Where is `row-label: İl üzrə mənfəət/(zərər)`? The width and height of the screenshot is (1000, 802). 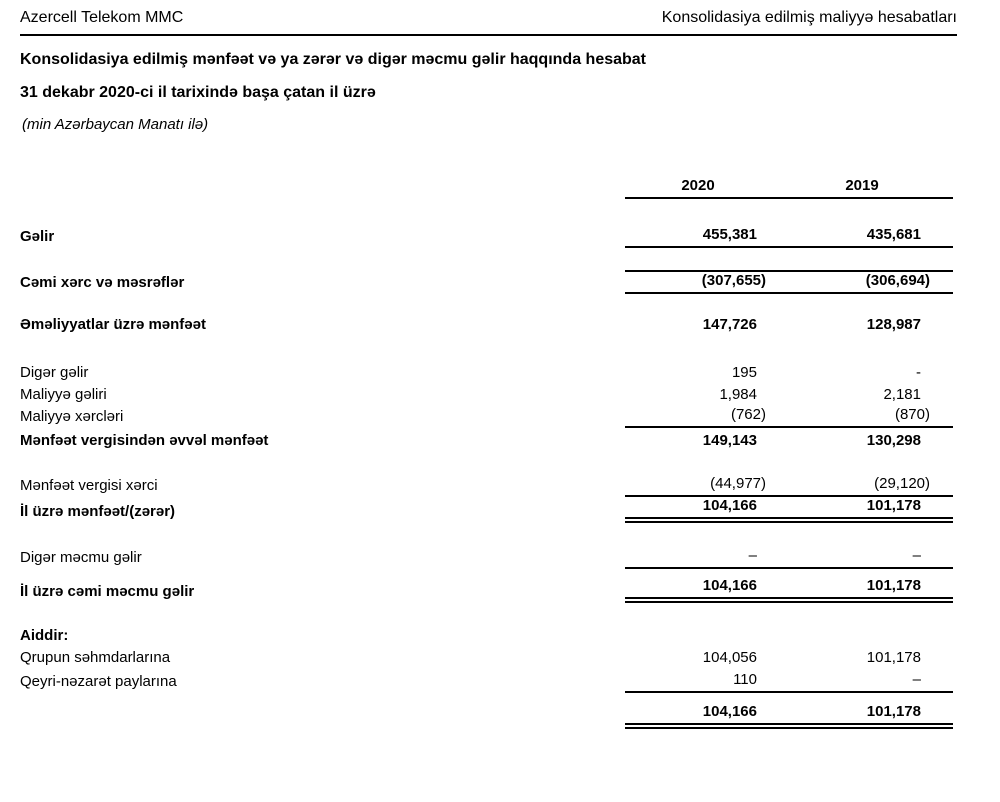 row-label: İl üzrə mənfəət/(zərər) is located at coordinates (98, 511).